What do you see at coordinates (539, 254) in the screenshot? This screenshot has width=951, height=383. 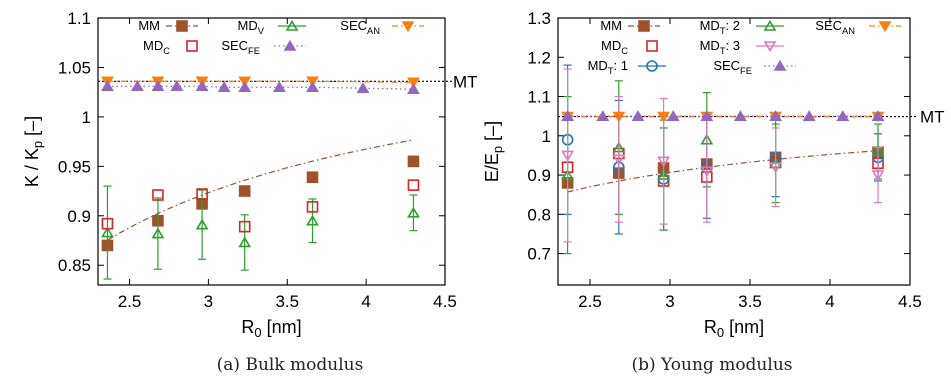 I see `y-tick-label: 0.7` at bounding box center [539, 254].